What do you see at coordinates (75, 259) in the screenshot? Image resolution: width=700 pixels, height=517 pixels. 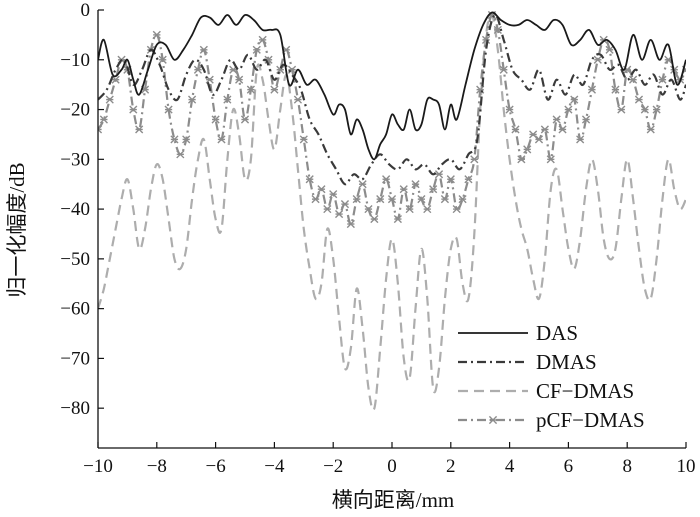 I see `y-tick-label: −50` at bounding box center [75, 259].